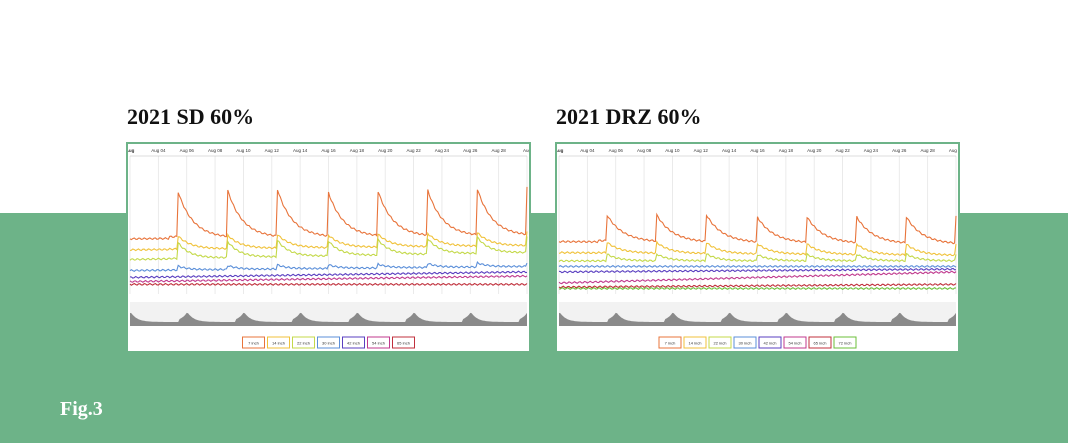 The height and width of the screenshot is (443, 1068). What do you see at coordinates (191, 116) in the screenshot?
I see `chart-title-sd: 2021 SD 60%` at bounding box center [191, 116].